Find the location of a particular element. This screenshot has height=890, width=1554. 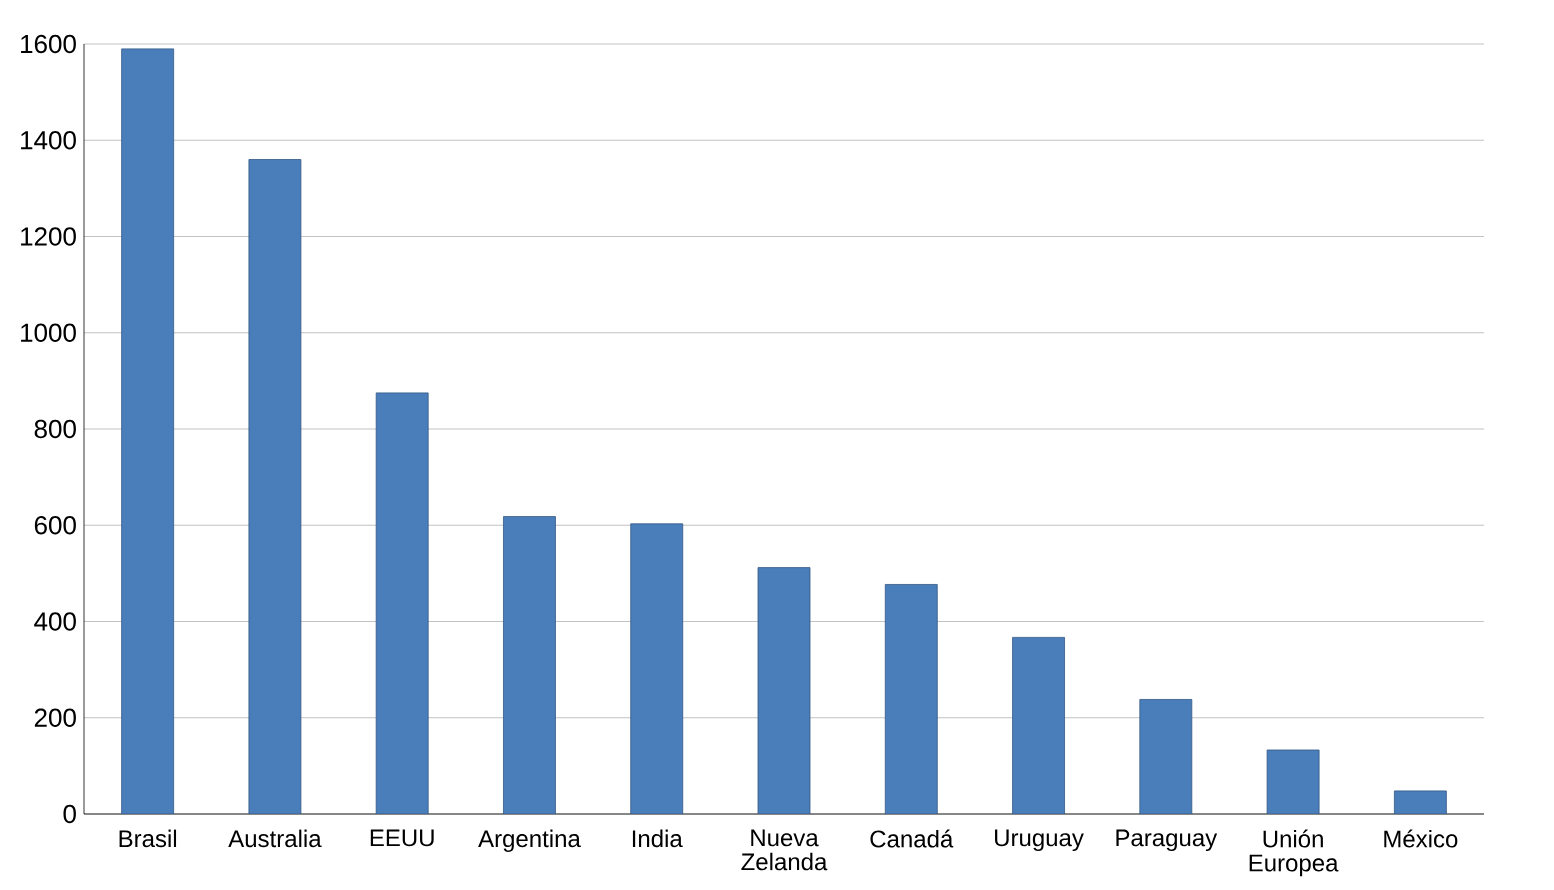

x-tick-label: México is located at coordinates (1421, 838).